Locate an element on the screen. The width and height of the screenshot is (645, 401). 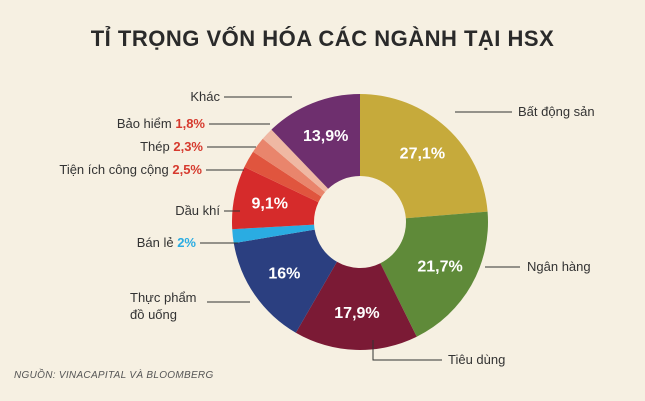
value-label: 2% is located at coordinates (186, 242).